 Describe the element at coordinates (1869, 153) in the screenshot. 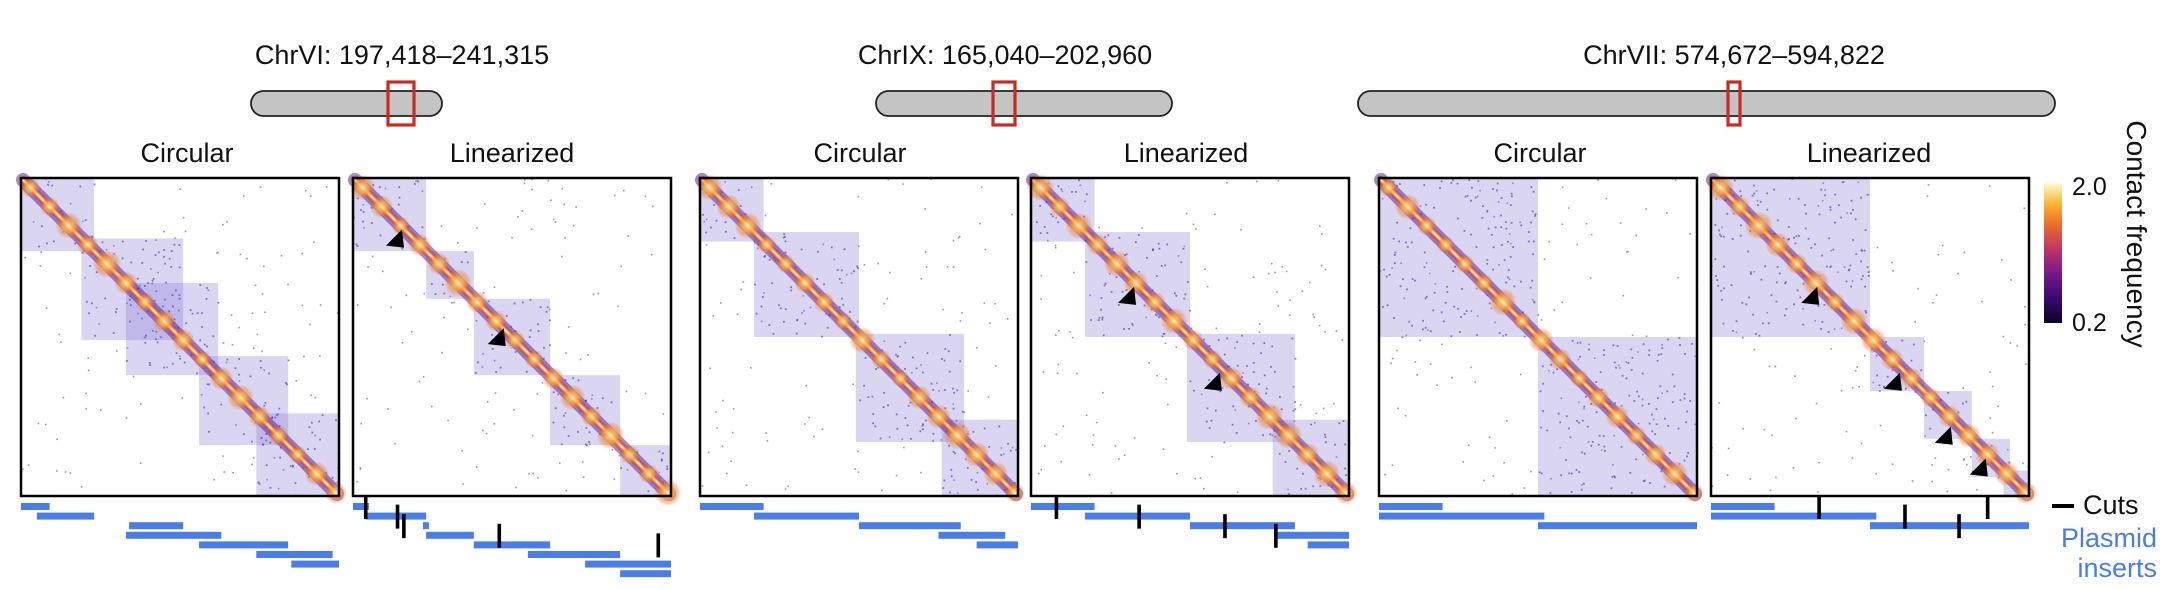

I see `panel-title-chrVII-linearized: Linearized` at that location.